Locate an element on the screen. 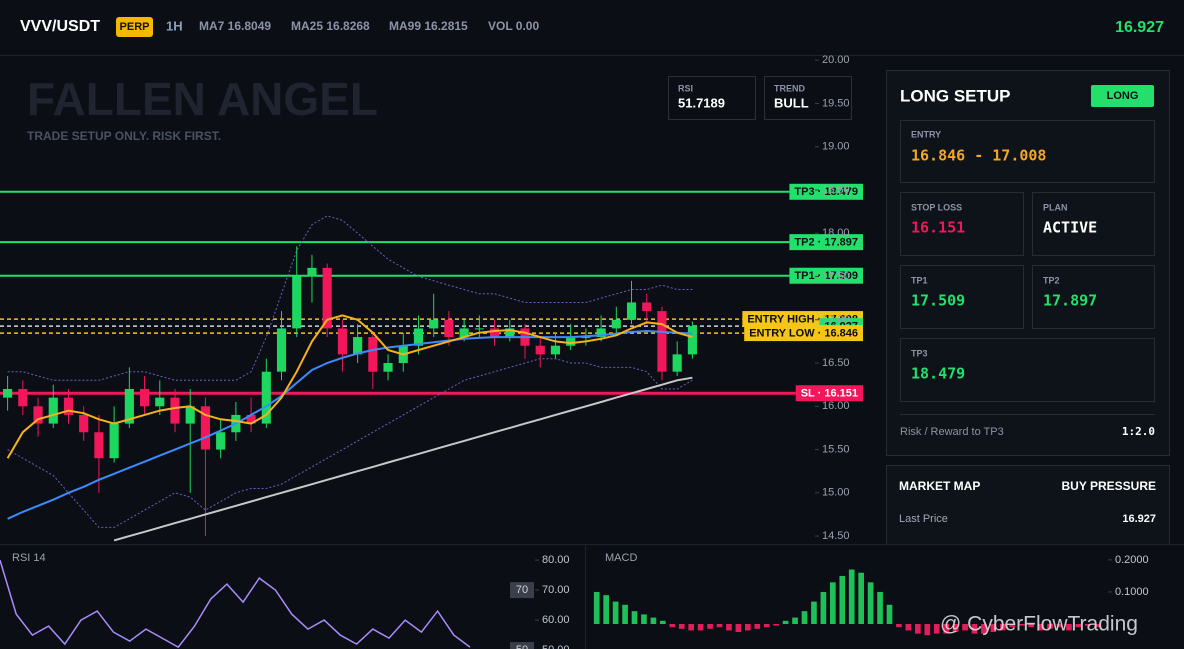 The image size is (1184, 649). level-marker-label: 70 is located at coordinates (522, 590).